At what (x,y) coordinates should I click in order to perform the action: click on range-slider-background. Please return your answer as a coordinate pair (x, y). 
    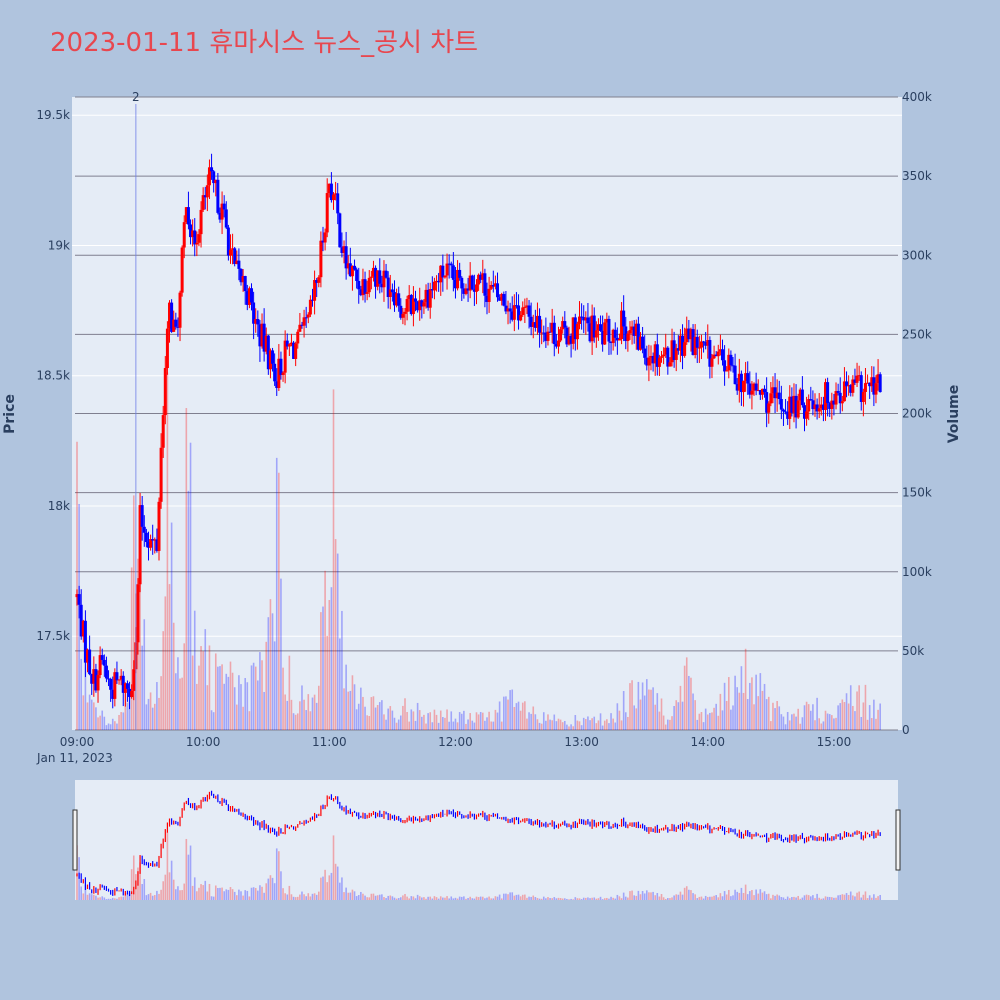
    Looking at the image, I should click on (486, 840).